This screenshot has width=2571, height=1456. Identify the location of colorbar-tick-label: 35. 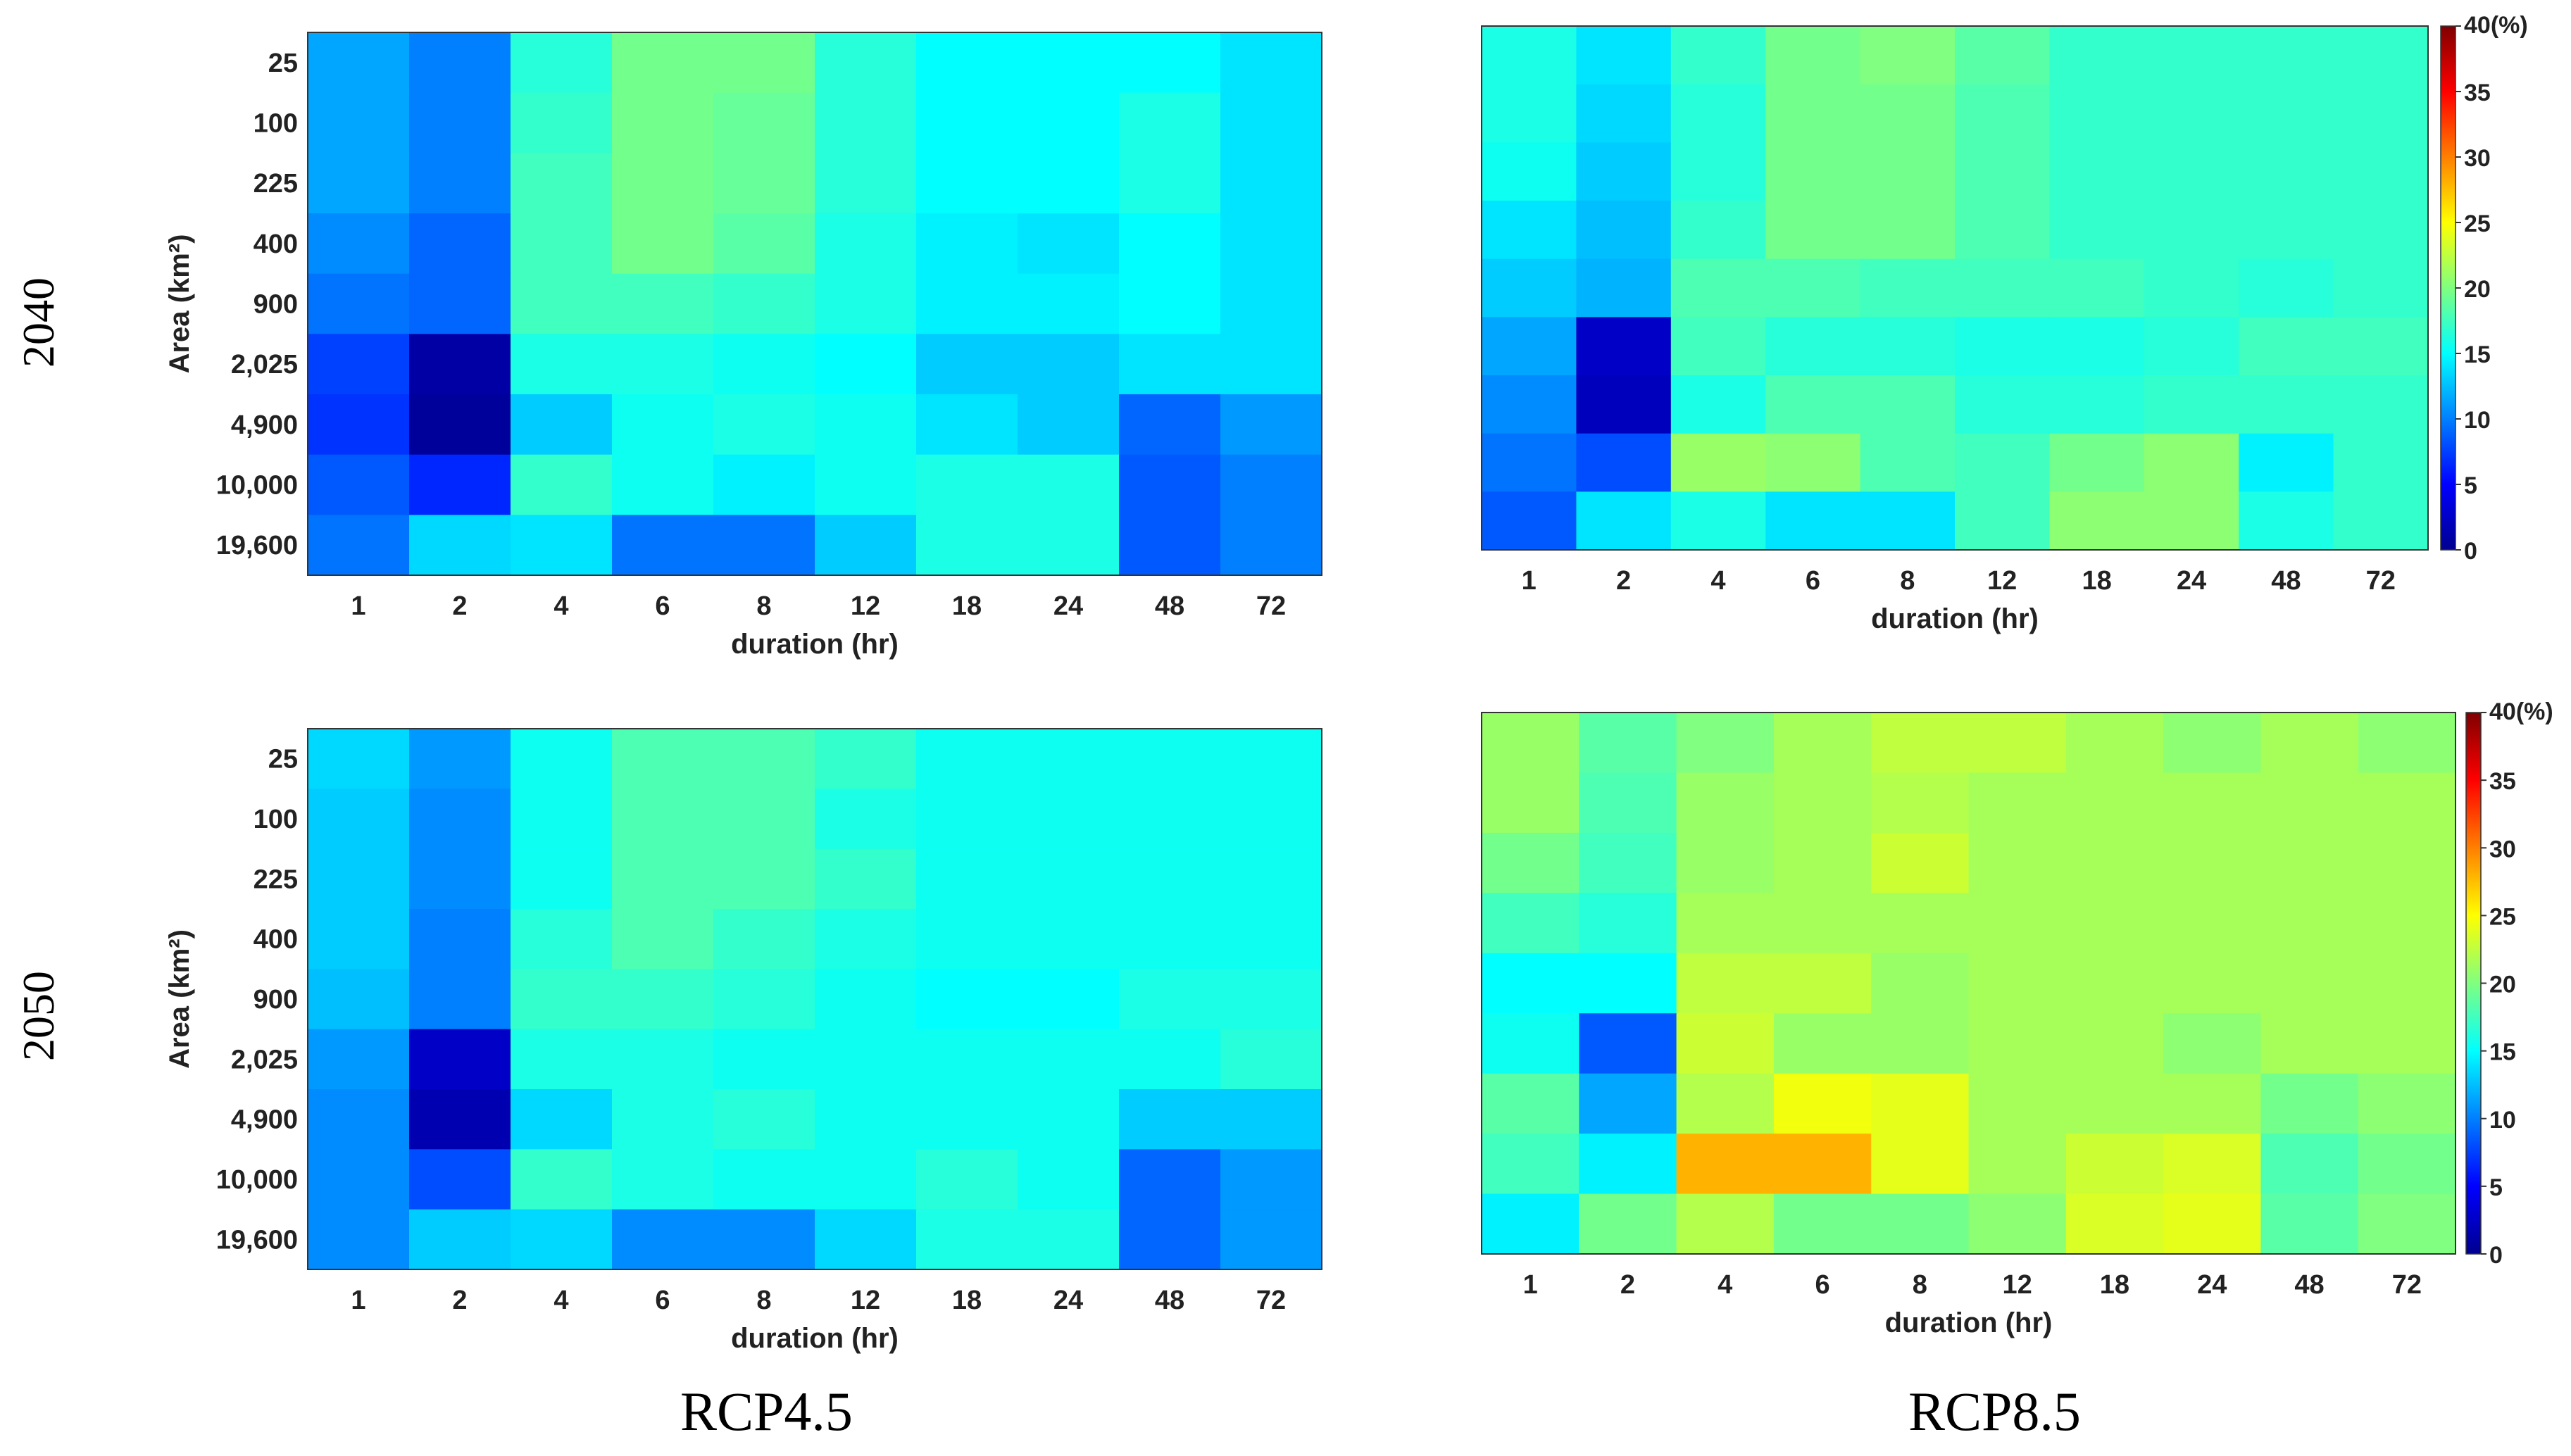
(2477, 93).